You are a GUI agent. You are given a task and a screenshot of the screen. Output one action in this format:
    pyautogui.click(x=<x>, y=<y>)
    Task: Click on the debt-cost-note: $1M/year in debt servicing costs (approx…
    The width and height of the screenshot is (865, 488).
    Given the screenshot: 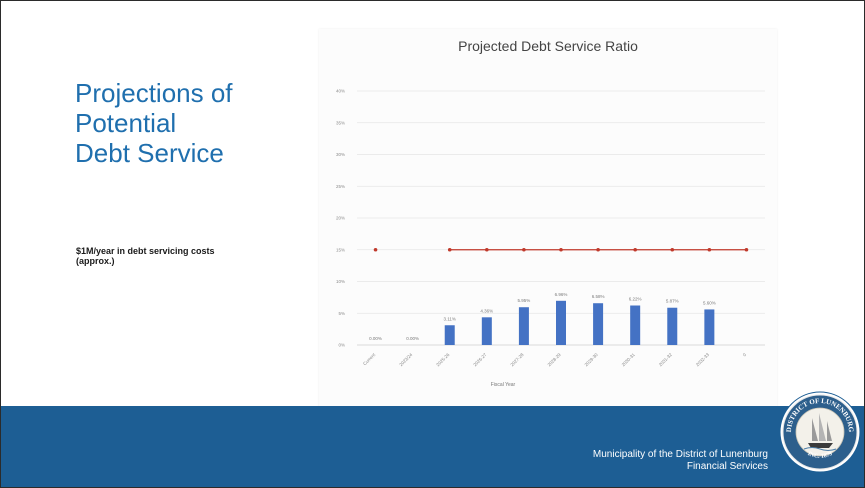 What is the action you would take?
    pyautogui.click(x=176, y=256)
    